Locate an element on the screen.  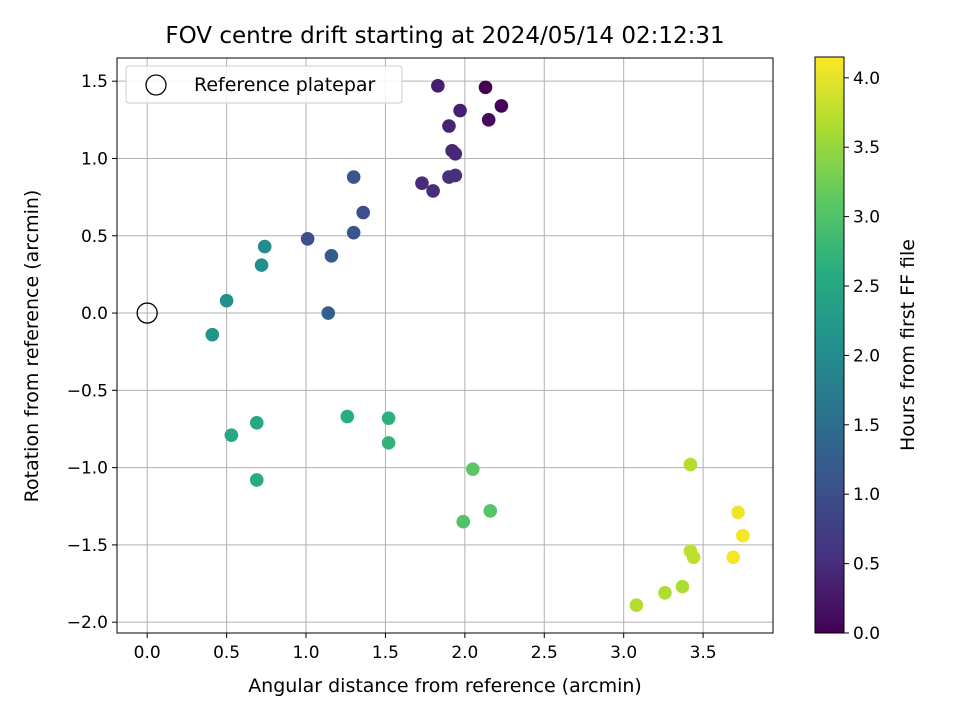
colorbar-tick-label: 0.0 is located at coordinates (866, 634).